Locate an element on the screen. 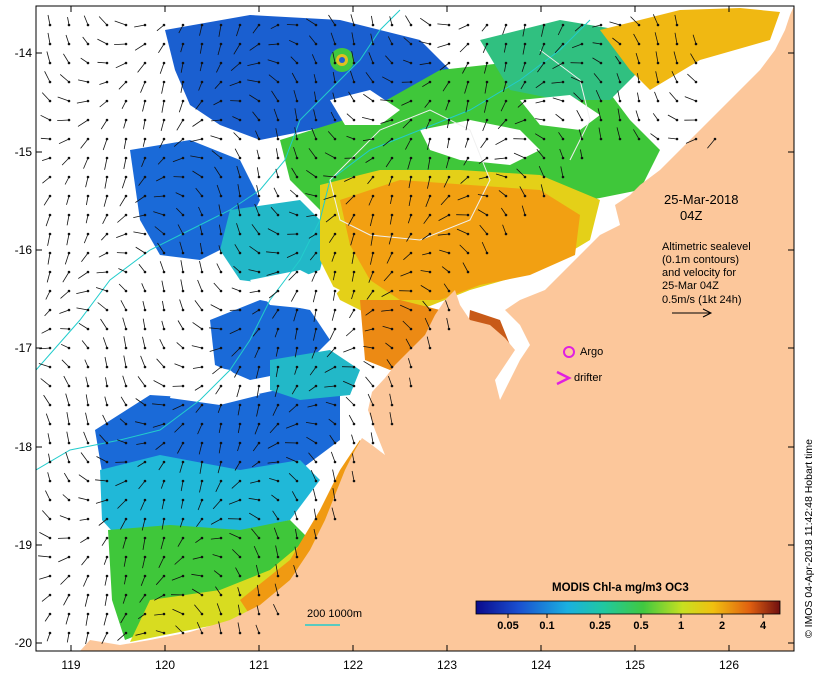 The width and height of the screenshot is (820, 680). sealevel-line-3: and velocity for is located at coordinates (699, 273).